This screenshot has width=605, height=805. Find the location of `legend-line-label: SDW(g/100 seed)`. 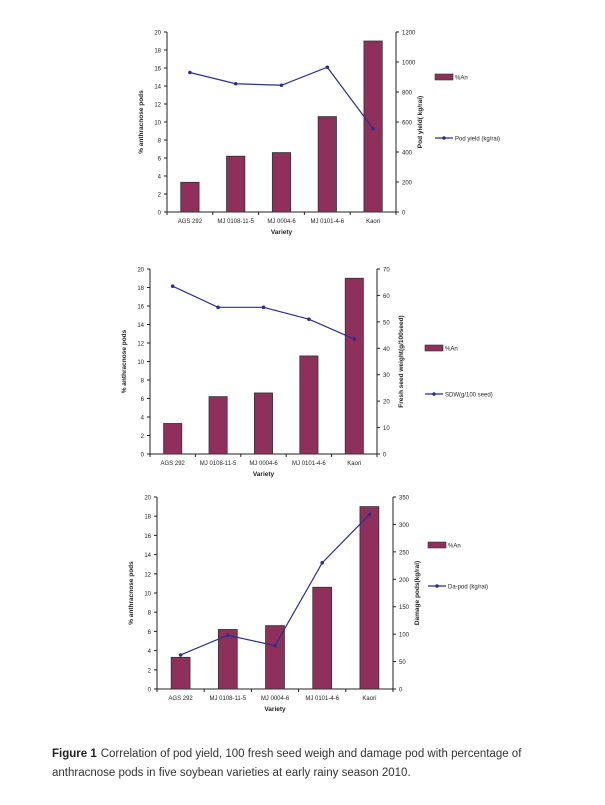

legend-line-label: SDW(g/100 seed) is located at coordinates (469, 396).